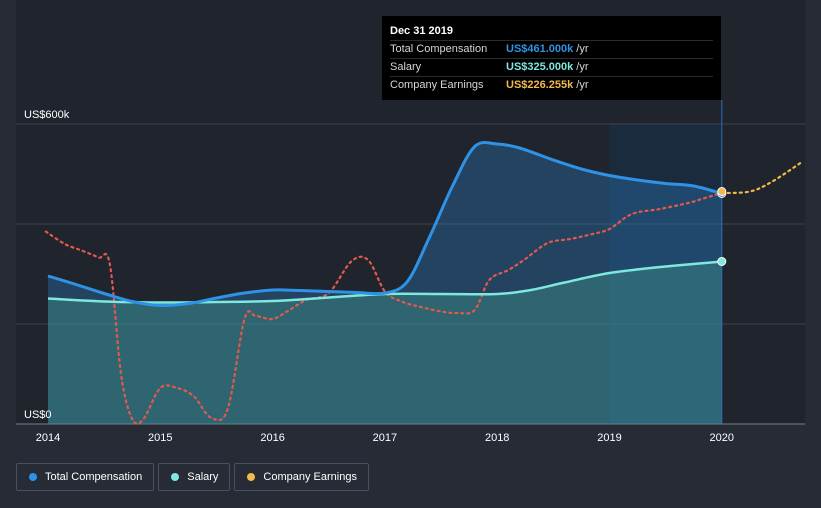 This screenshot has height=508, width=821. Describe the element at coordinates (497, 438) in the screenshot. I see `x-tick-label: 2018` at that location.